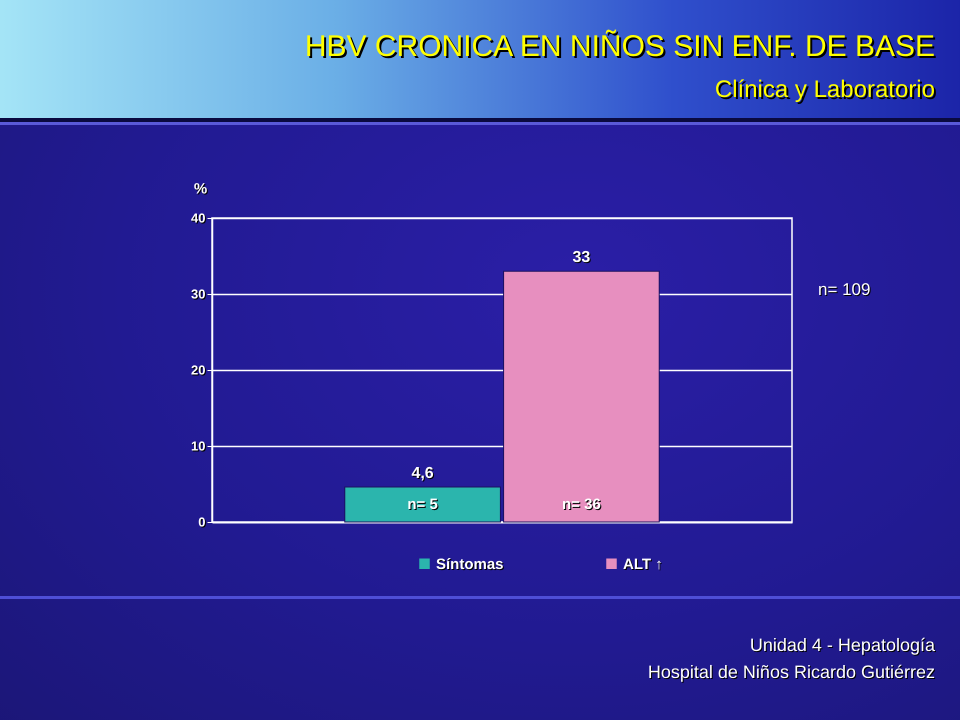 This screenshot has width=960, height=720. What do you see at coordinates (202, 522) in the screenshot?
I see `y-tick-label: 0` at bounding box center [202, 522].